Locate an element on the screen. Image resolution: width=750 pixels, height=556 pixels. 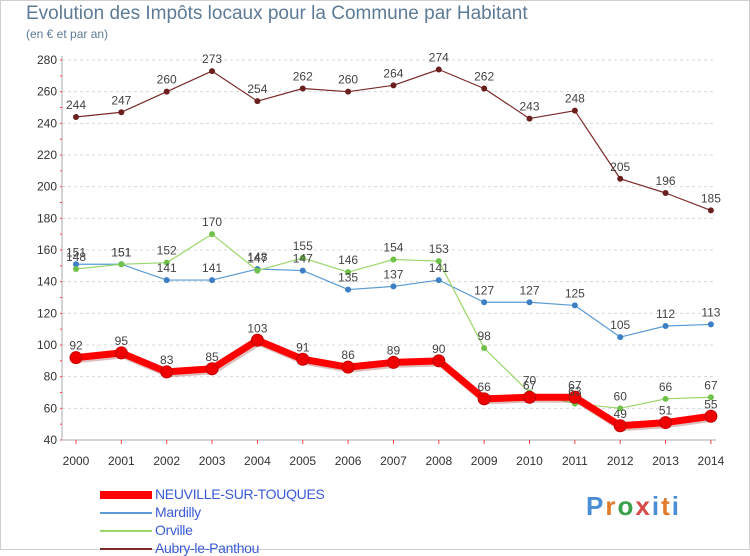
legend-swatch-orville is located at coordinates (126, 531).